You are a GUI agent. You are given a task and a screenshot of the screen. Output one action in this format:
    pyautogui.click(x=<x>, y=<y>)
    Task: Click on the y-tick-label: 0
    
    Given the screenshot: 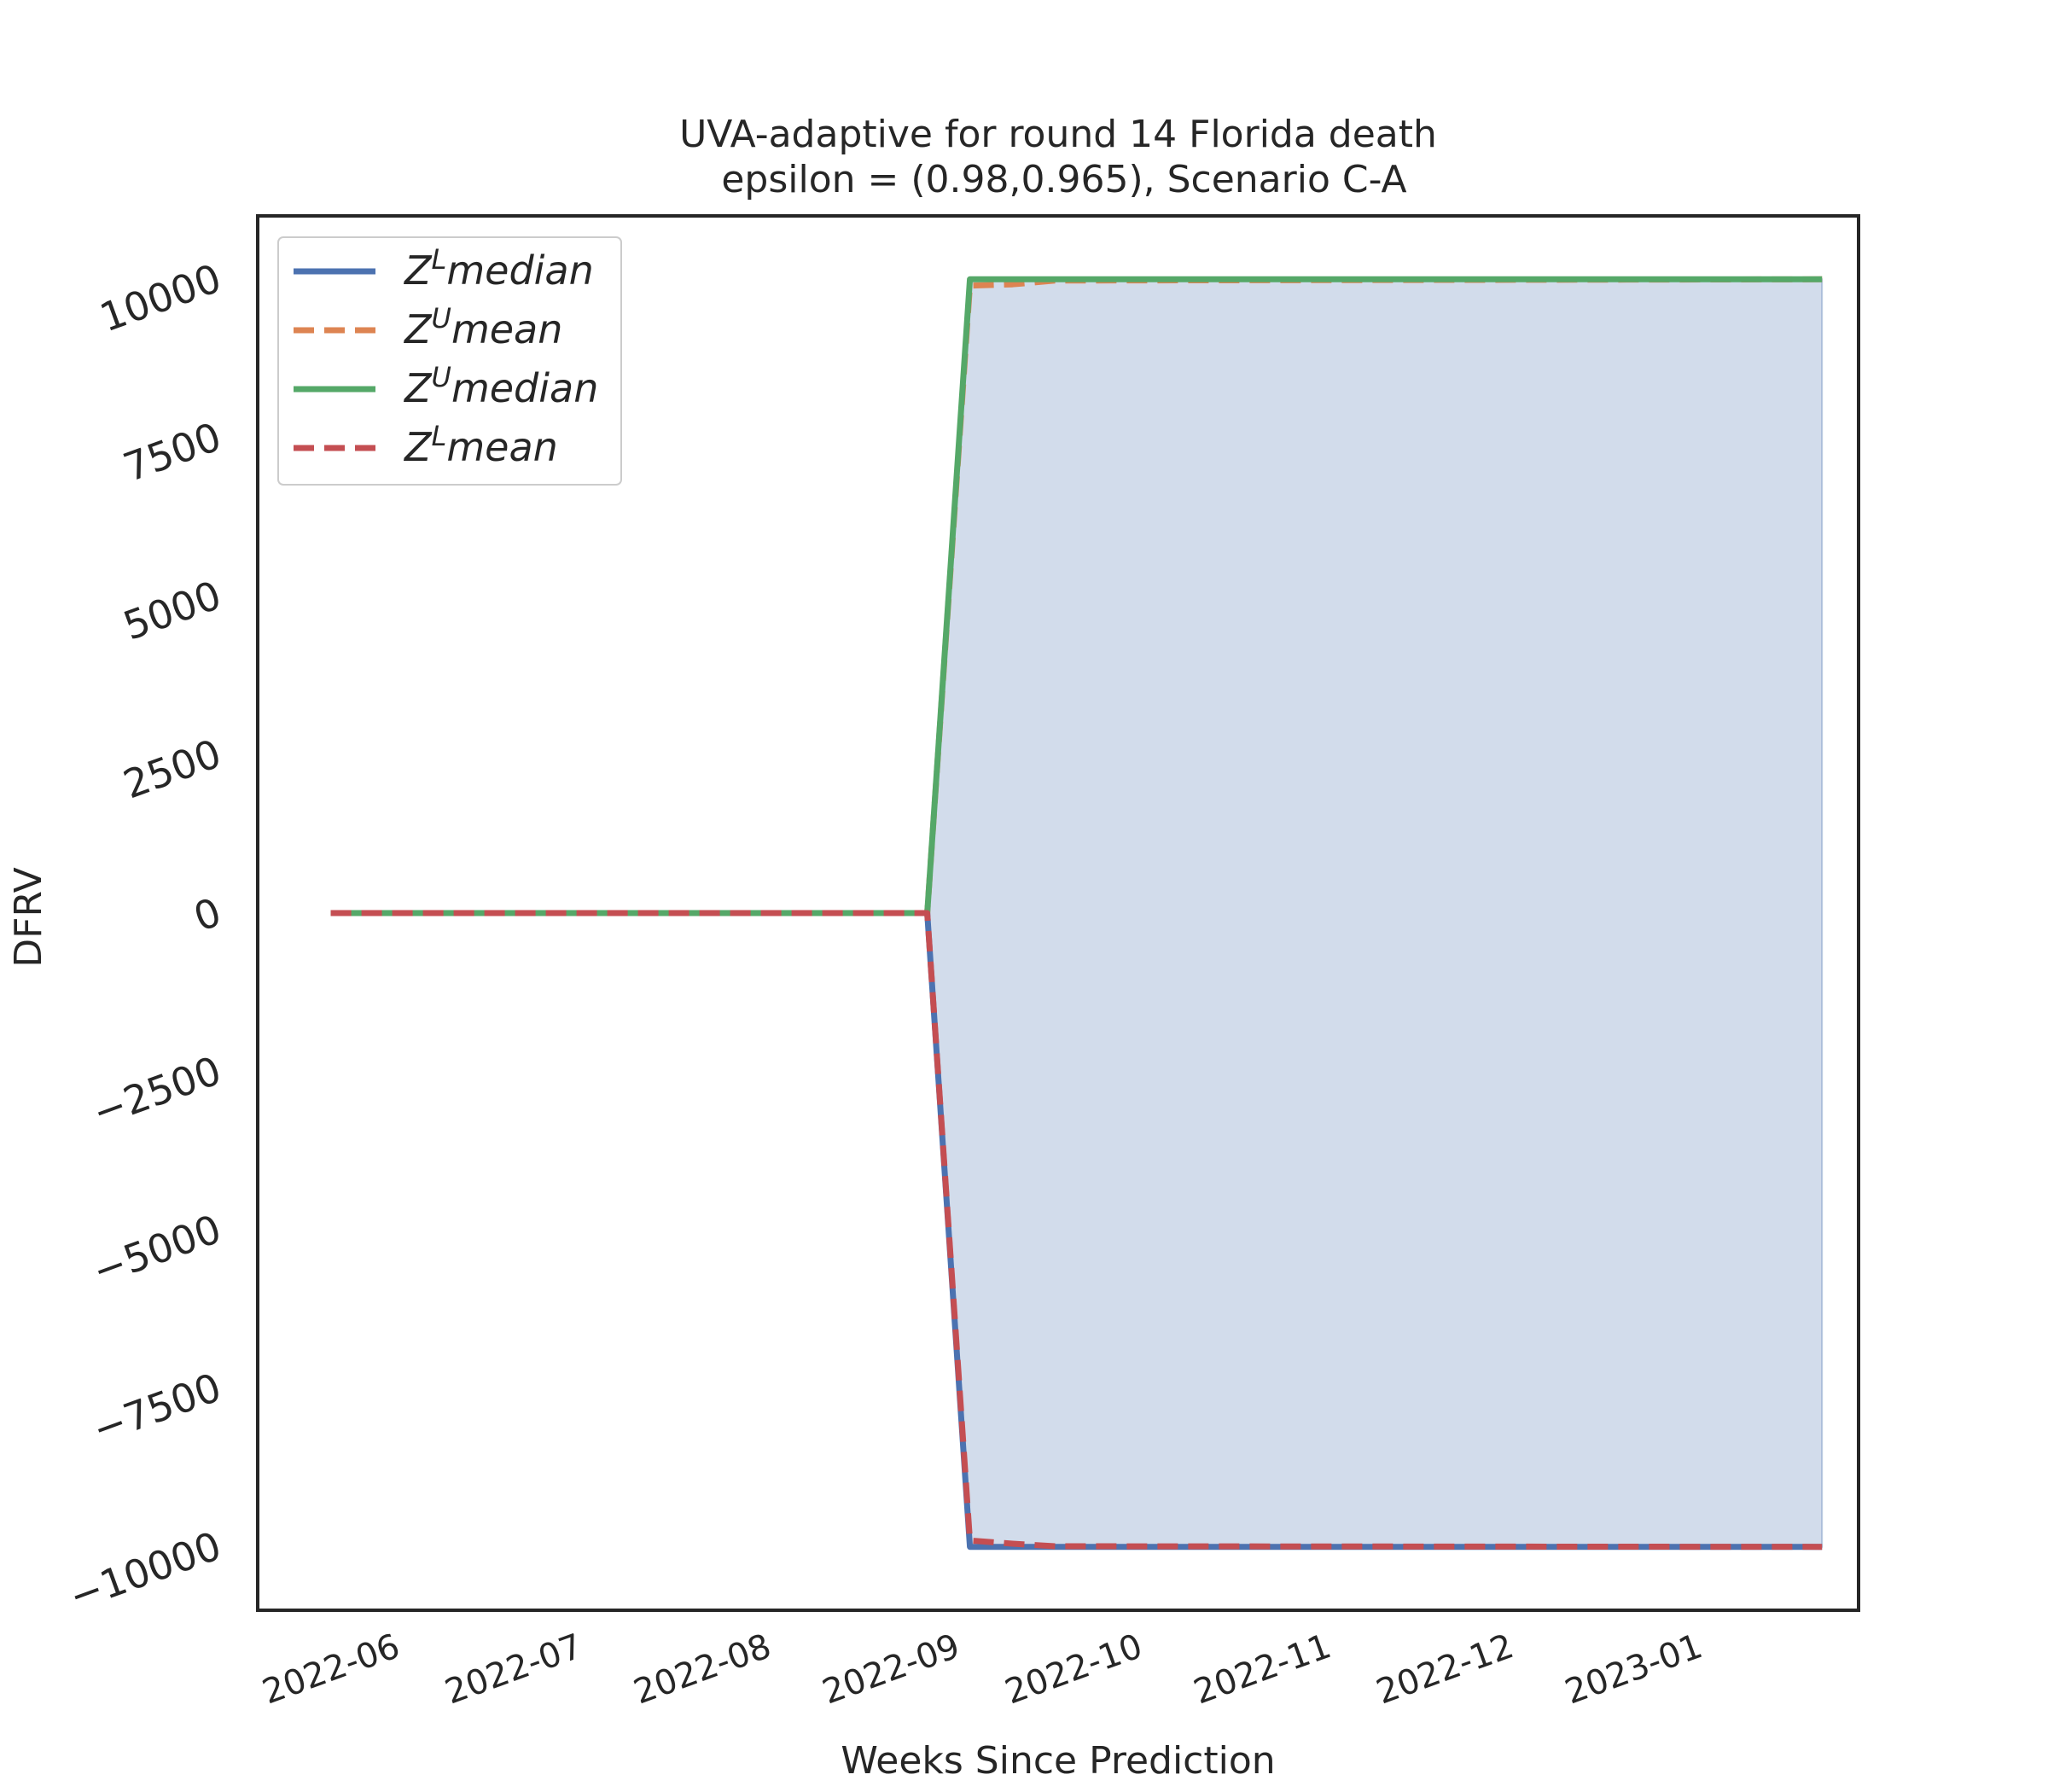 What is the action you would take?
    pyautogui.click(x=207, y=914)
    